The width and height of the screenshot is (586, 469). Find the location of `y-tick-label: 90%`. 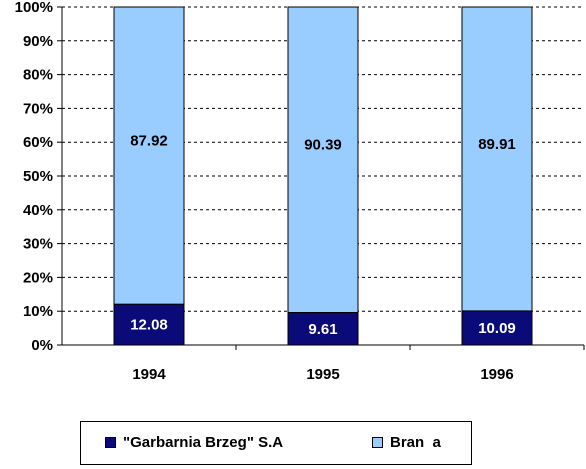

y-tick-label: 90% is located at coordinates (38, 41).